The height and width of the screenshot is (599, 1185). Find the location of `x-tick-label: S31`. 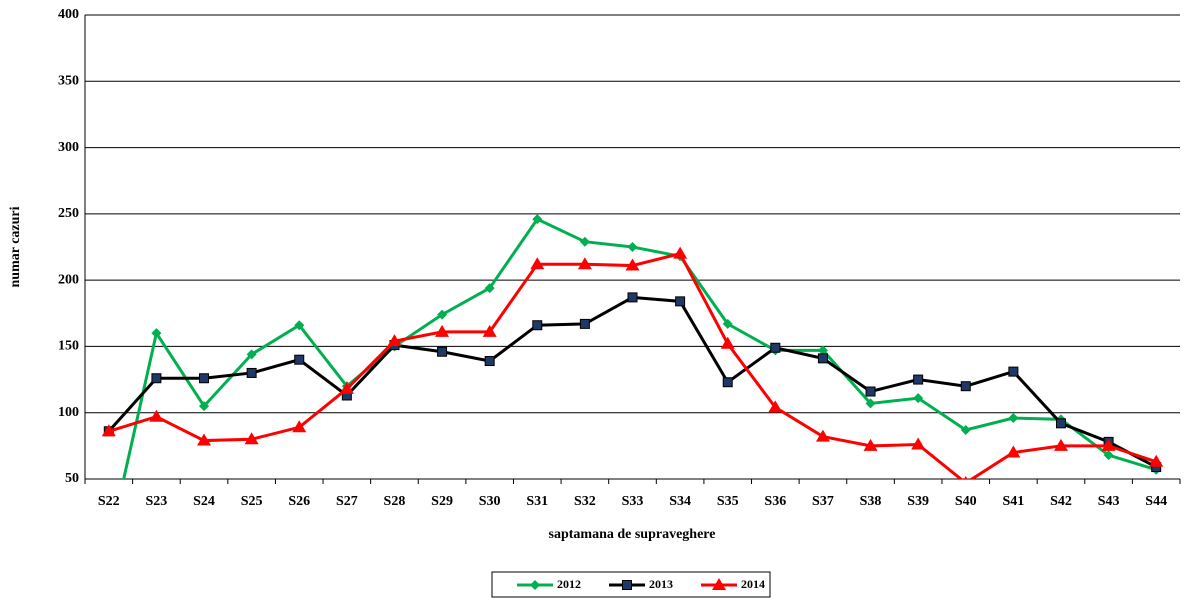

x-tick-label: S31 is located at coordinates (537, 501).